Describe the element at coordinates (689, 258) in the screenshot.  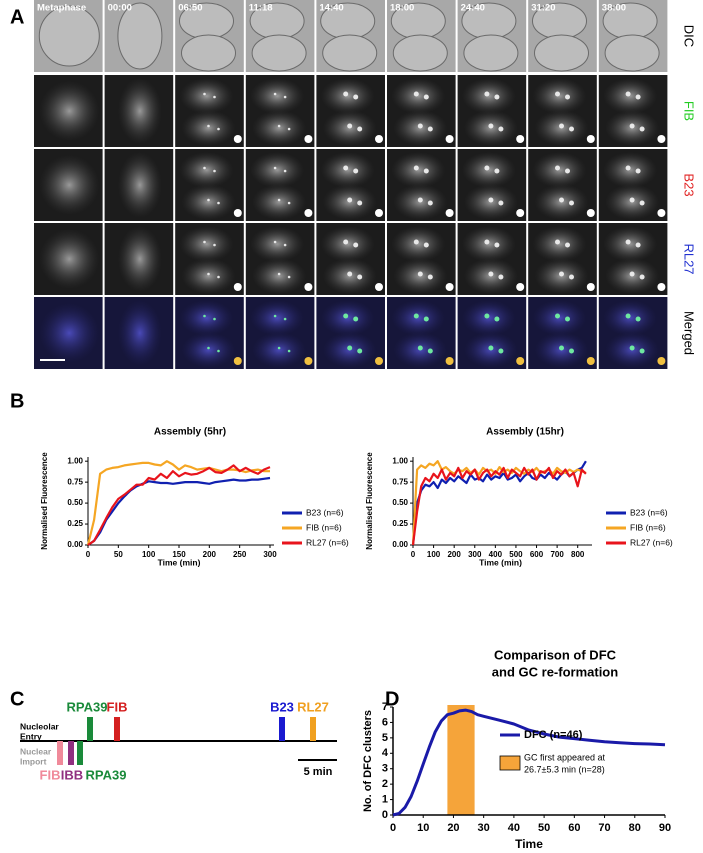
I see `channel-label: RL27` at that location.